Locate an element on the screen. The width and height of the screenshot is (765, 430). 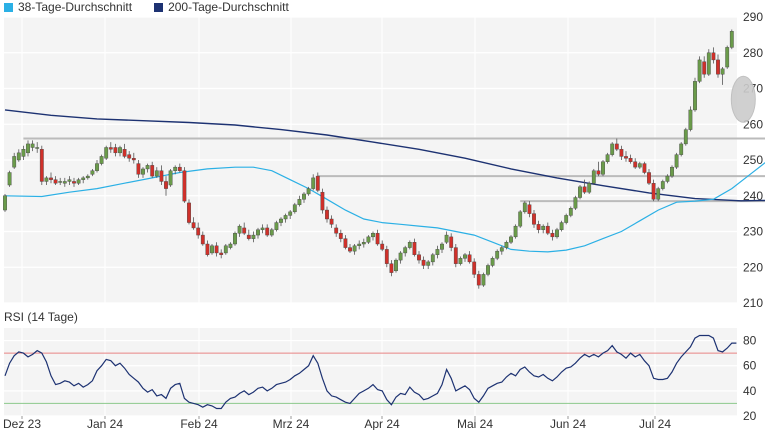
rsi-ytick-label: 80 is located at coordinates (750, 341).